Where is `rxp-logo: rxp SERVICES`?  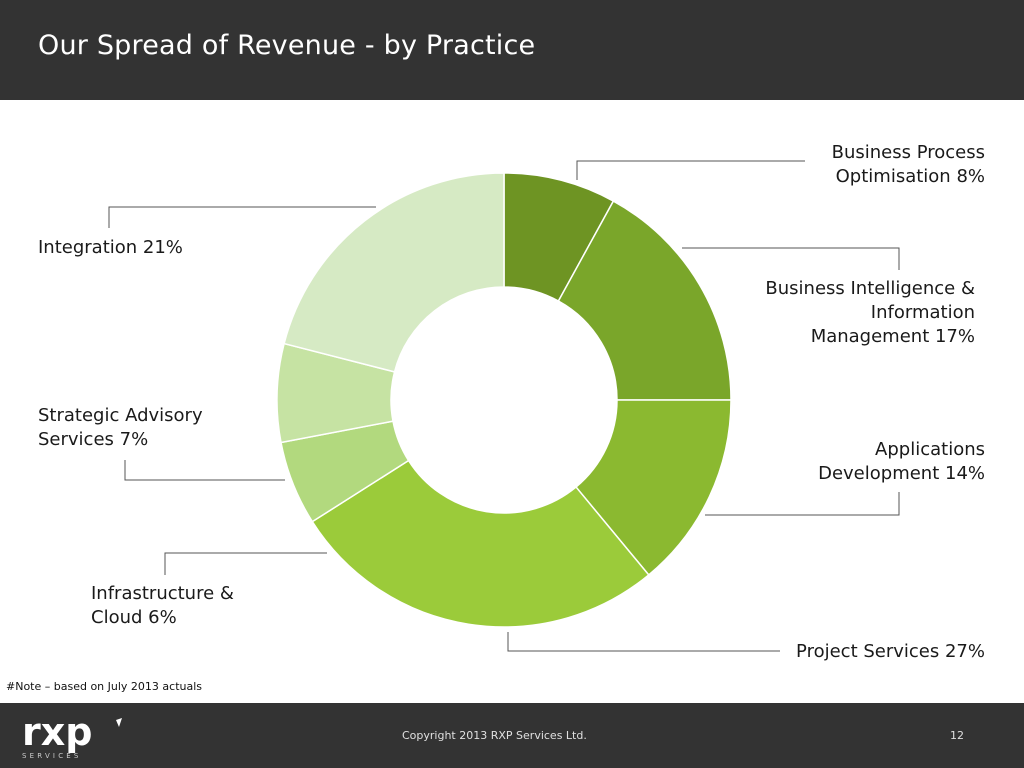 rxp-logo: rxp SERVICES is located at coordinates (72, 736).